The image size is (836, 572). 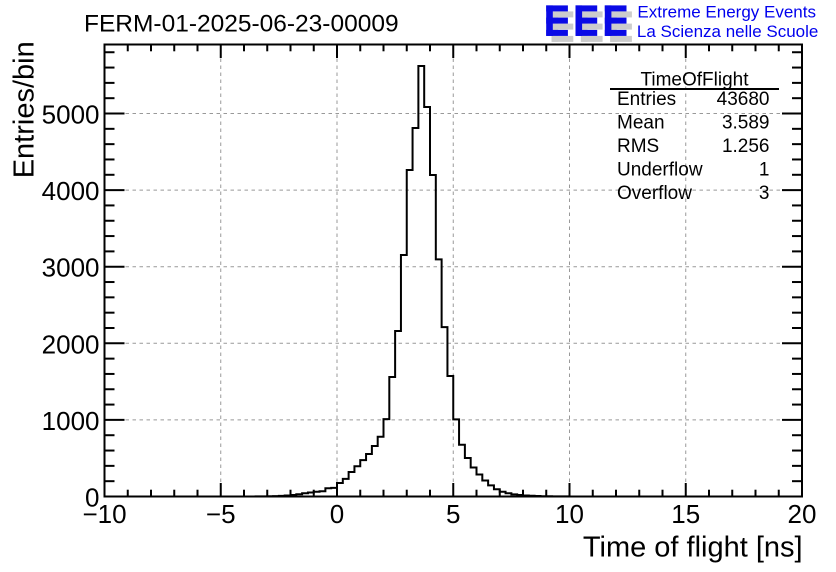 I want to click on svg-text: 5, so click(x=453, y=514).